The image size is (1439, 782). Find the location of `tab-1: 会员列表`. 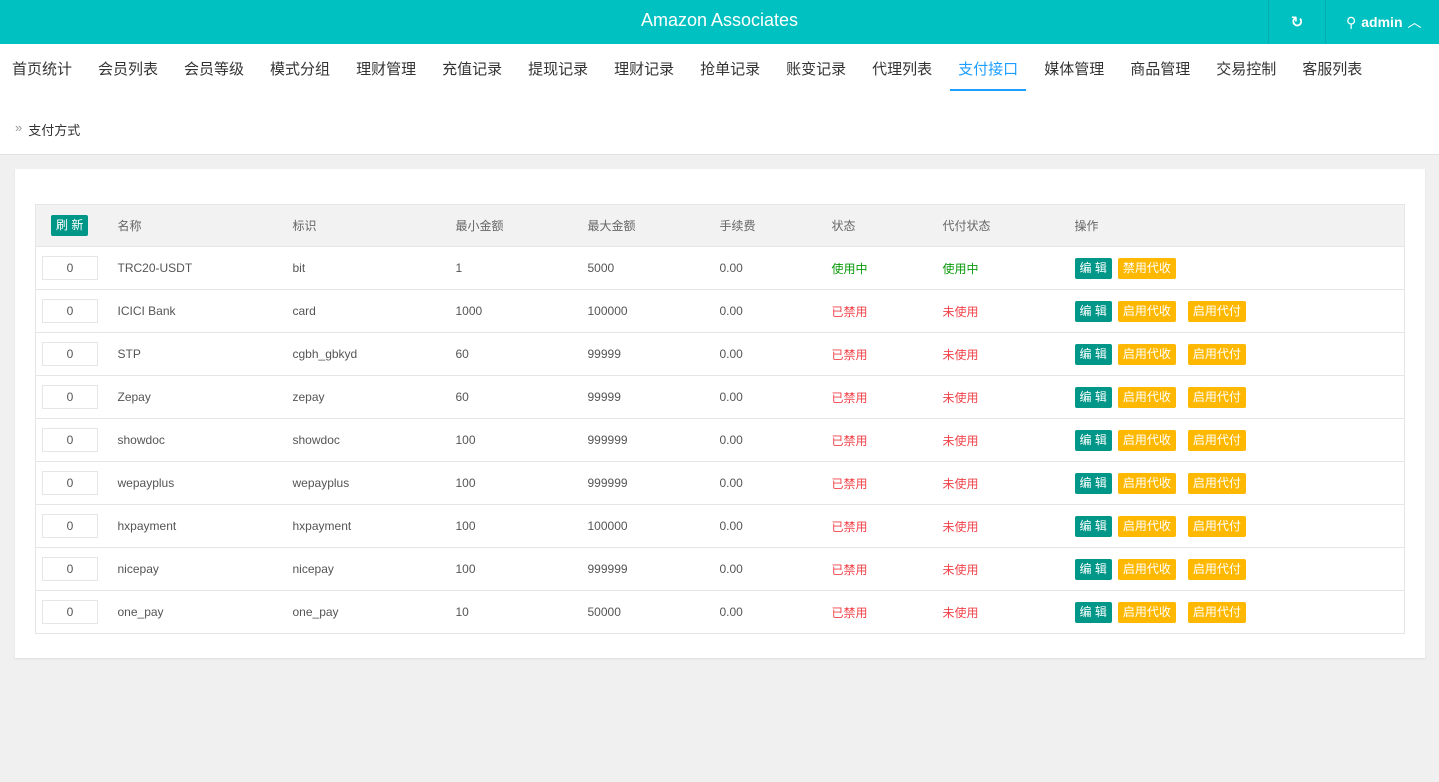

tab-1: 会员列表 is located at coordinates (128, 69).